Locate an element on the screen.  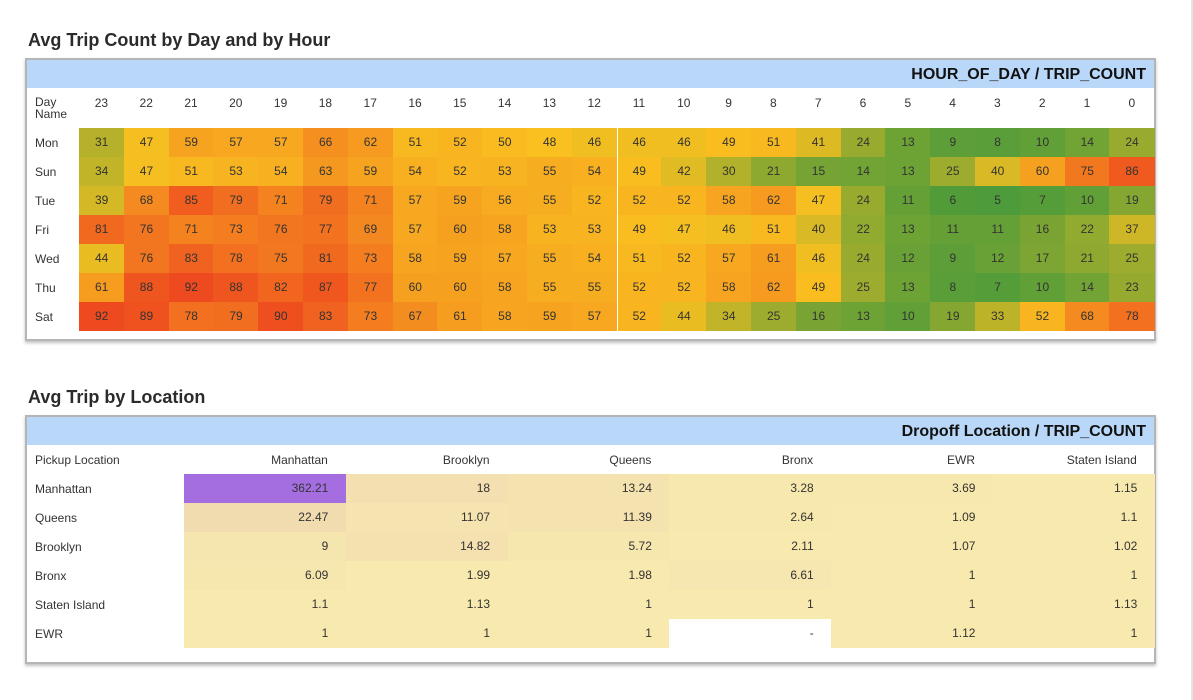
dropoff-column-header: Bronx is located at coordinates (797, 460).